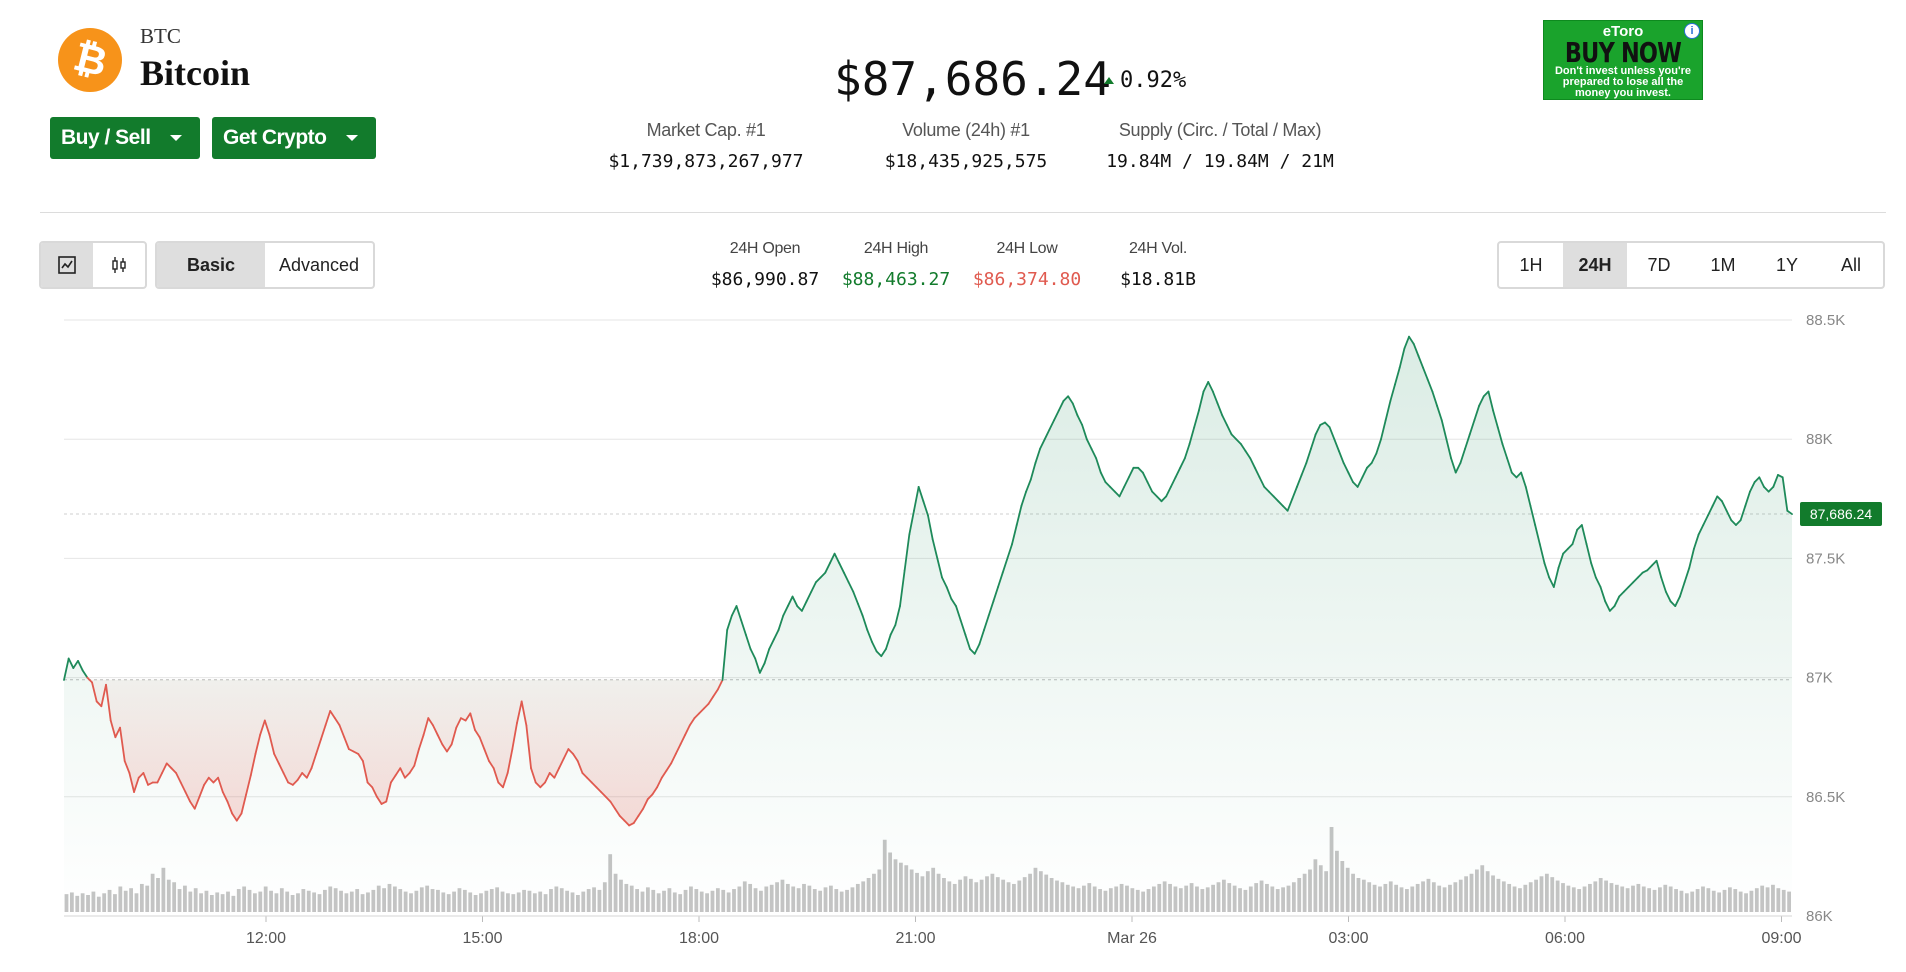 The height and width of the screenshot is (972, 1906). What do you see at coordinates (1723, 264) in the screenshot?
I see `range-1m: 1M` at bounding box center [1723, 264].